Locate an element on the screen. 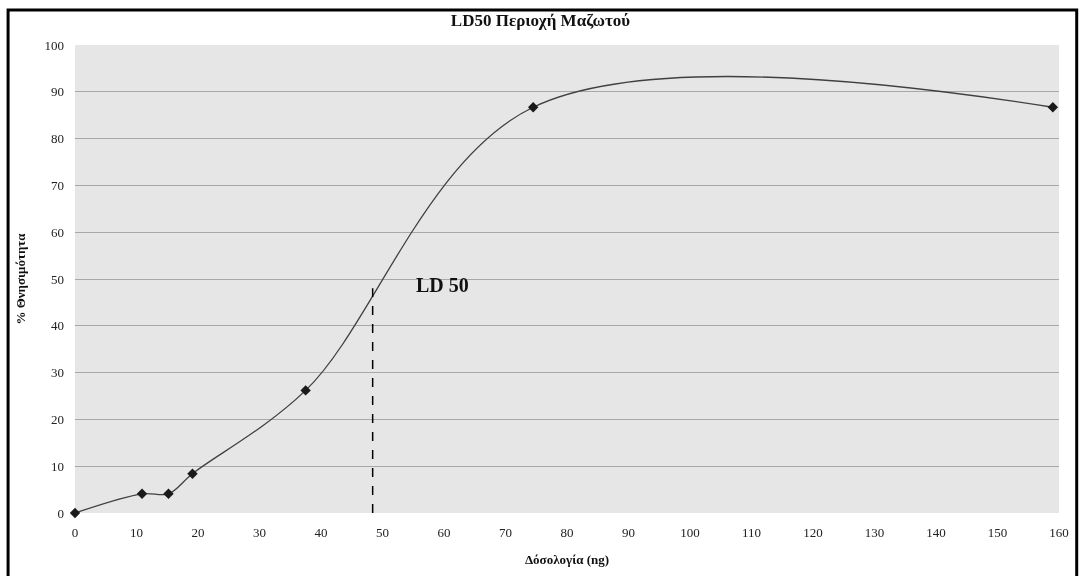  x-tick-label: 40 is located at coordinates (321, 532).